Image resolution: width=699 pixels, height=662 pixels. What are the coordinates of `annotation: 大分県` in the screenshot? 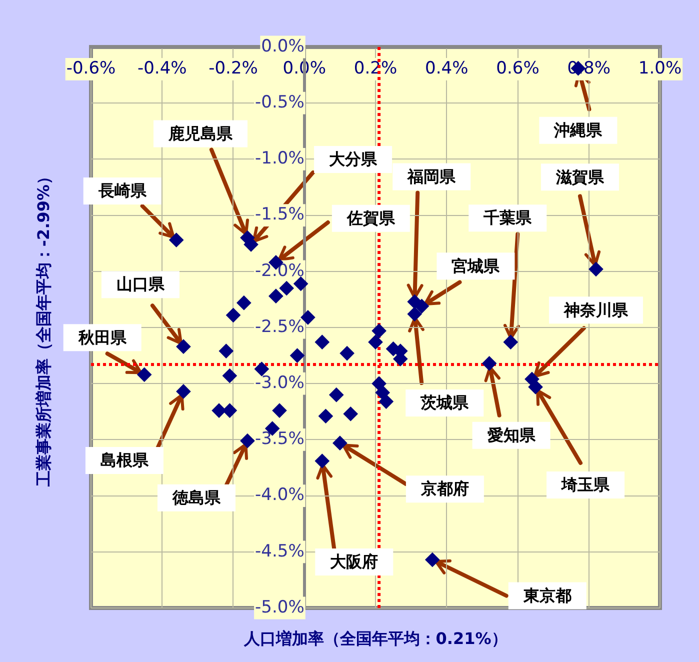 It's located at (353, 159).